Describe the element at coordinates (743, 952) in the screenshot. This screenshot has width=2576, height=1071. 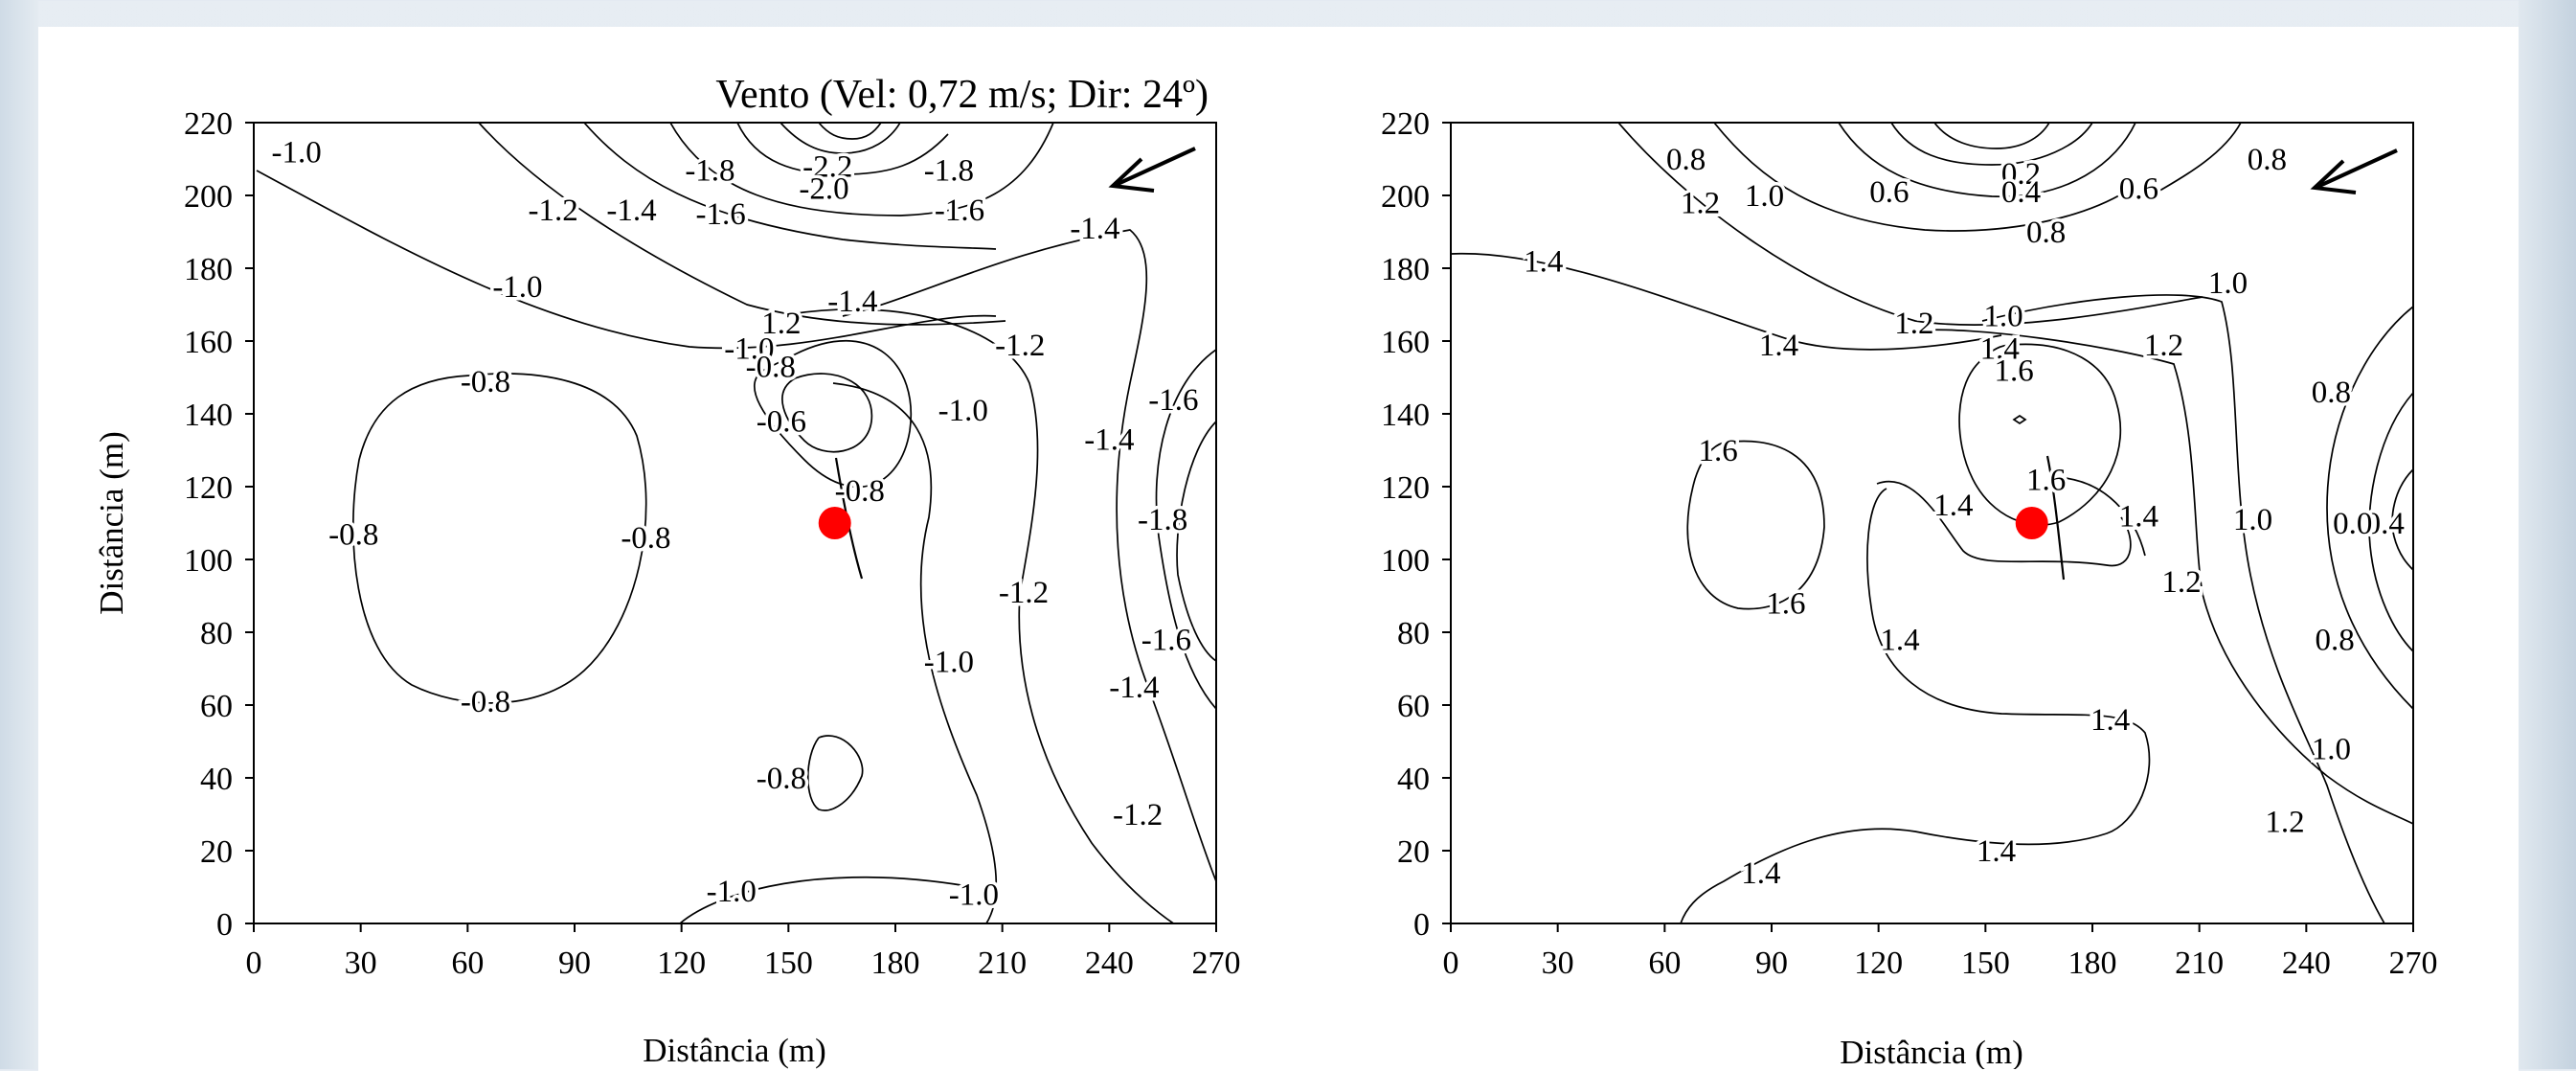
I see `x-ticks-left: 0 30 60 90 120 150 180 210 240 270` at that location.